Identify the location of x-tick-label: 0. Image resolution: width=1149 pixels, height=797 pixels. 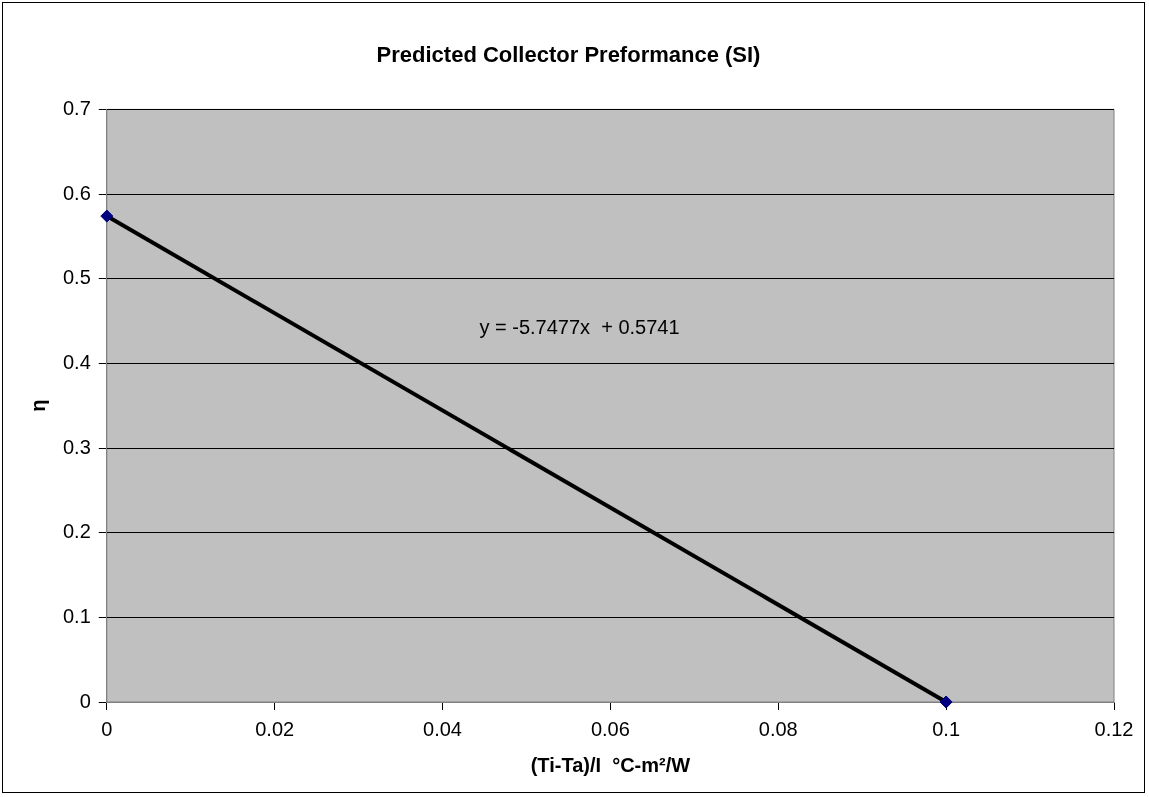
(107, 728).